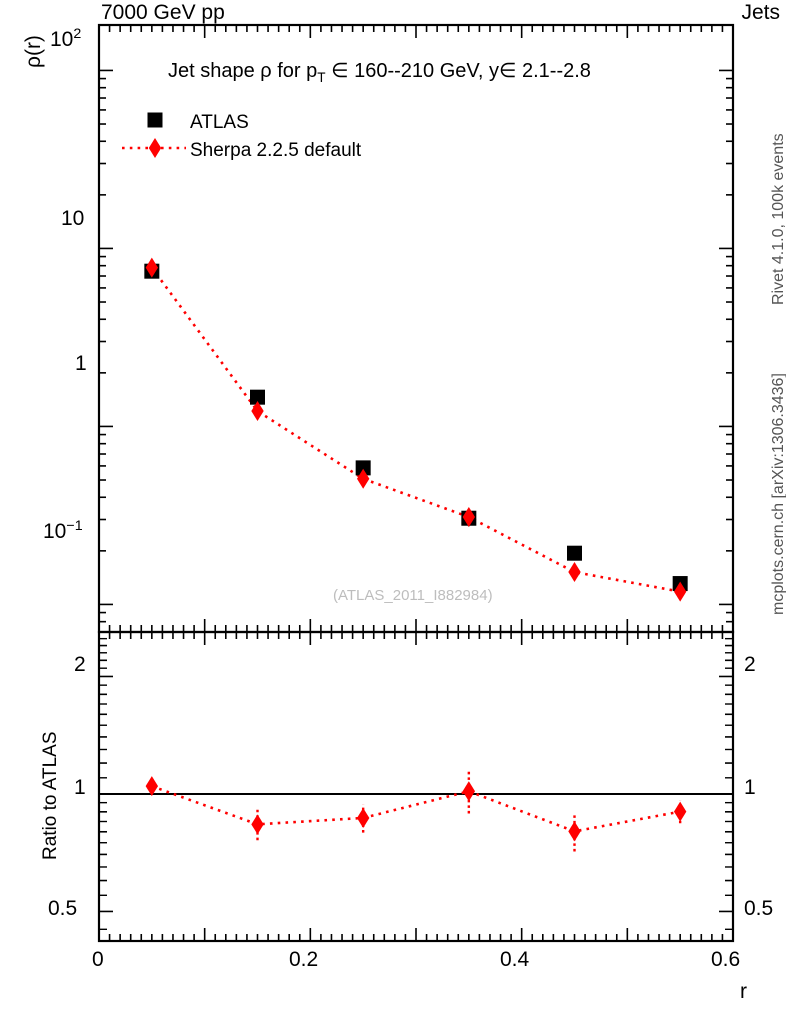 The height and width of the screenshot is (1024, 786). What do you see at coordinates (155, 120) in the screenshot?
I see `legend-marker-atlas` at bounding box center [155, 120].